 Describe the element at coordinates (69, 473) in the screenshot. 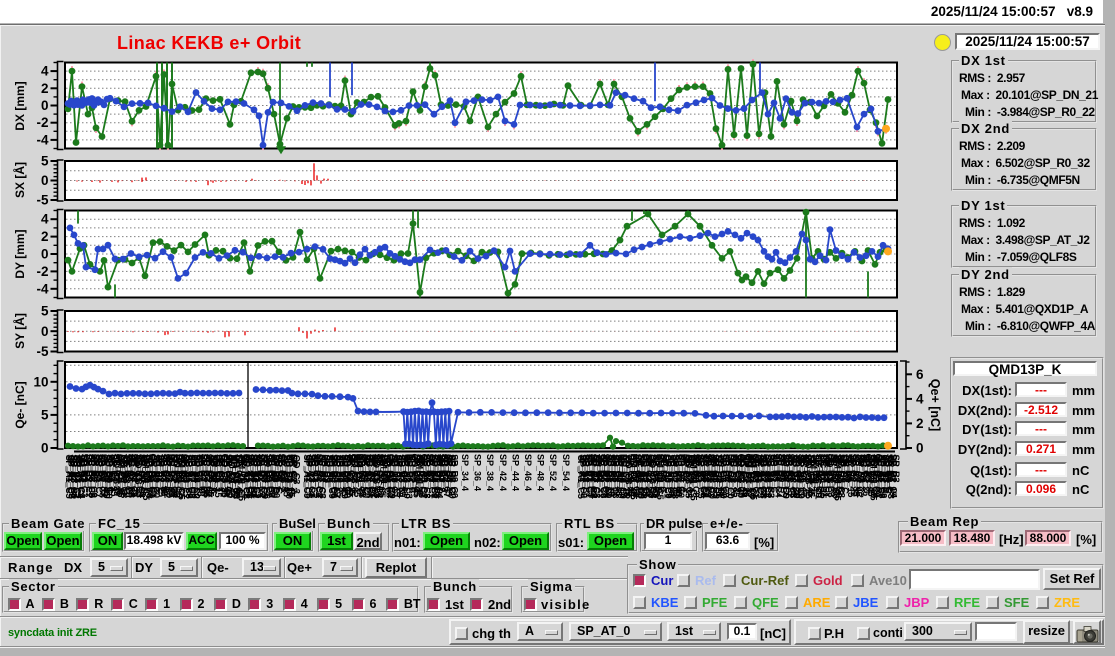

I see `svg-text: SP_A1_C` at that location.